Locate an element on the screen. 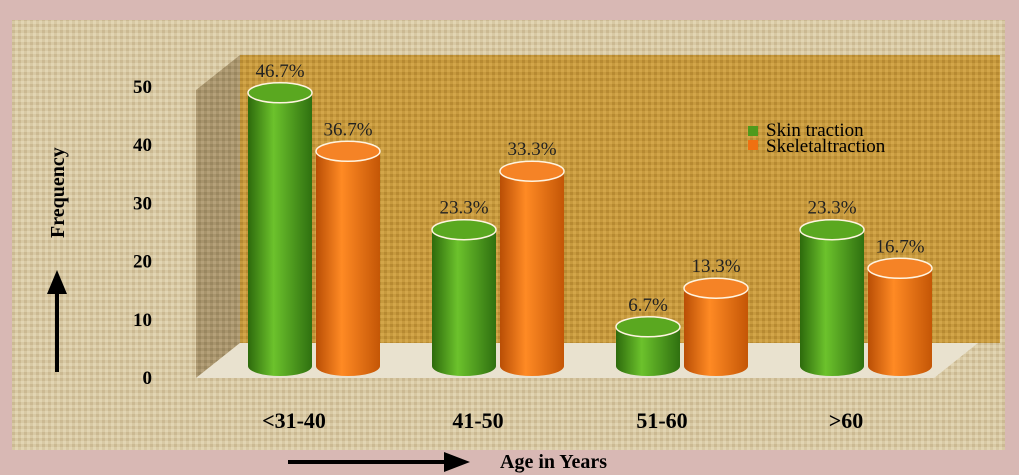 The height and width of the screenshot is (475, 1019). data-label-skin-traction: 6.7% is located at coordinates (648, 305).